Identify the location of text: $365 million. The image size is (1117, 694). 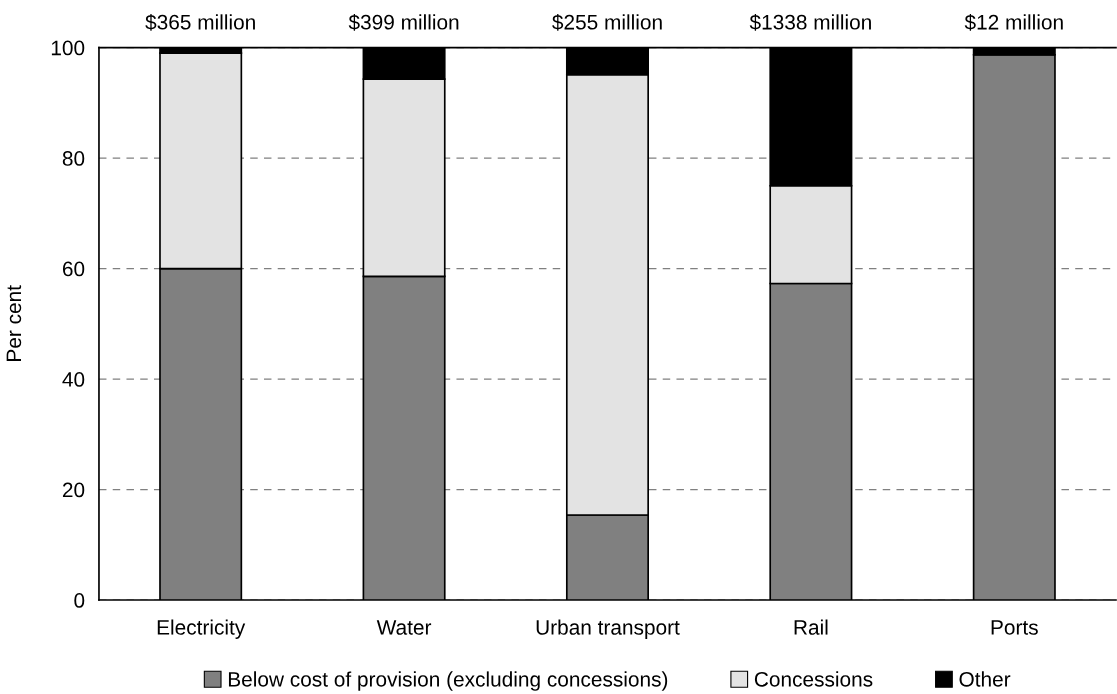
(200, 22).